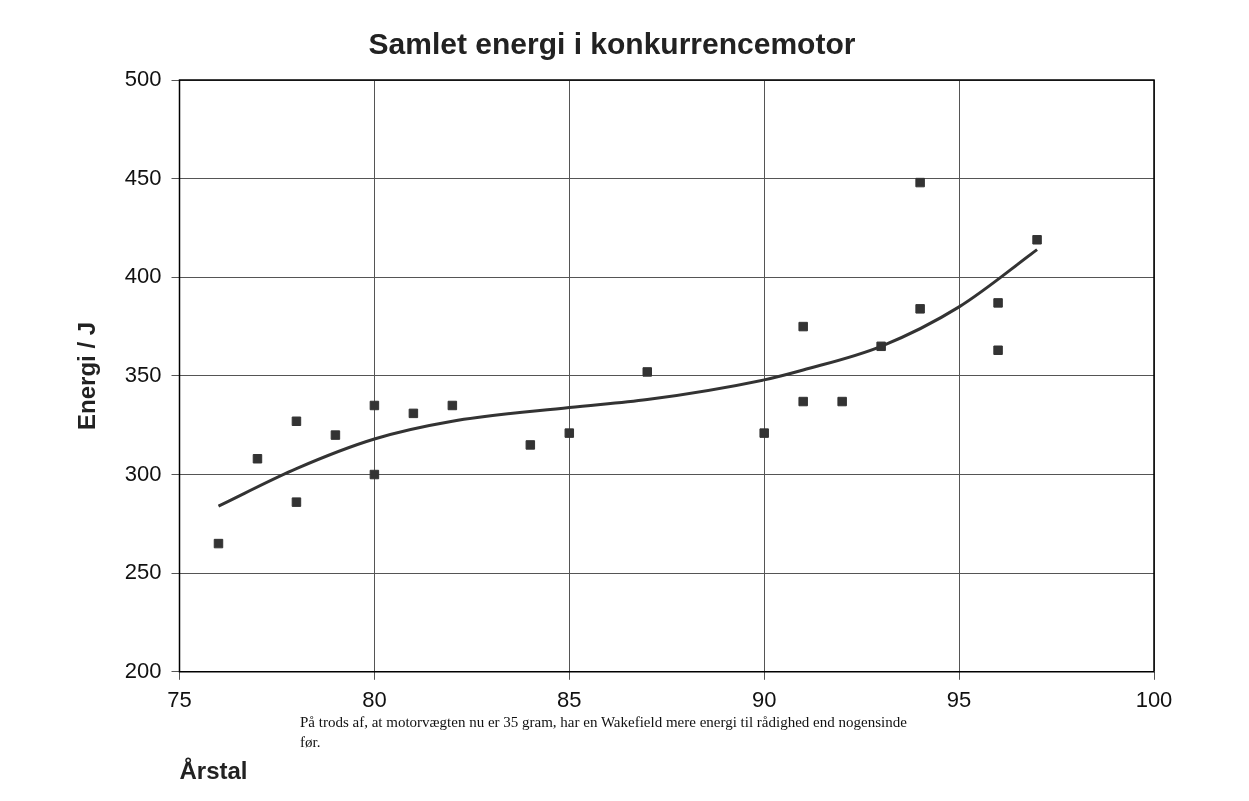 The image size is (1249, 801). Describe the element at coordinates (143, 374) in the screenshot. I see `y-tick-label: 350` at that location.